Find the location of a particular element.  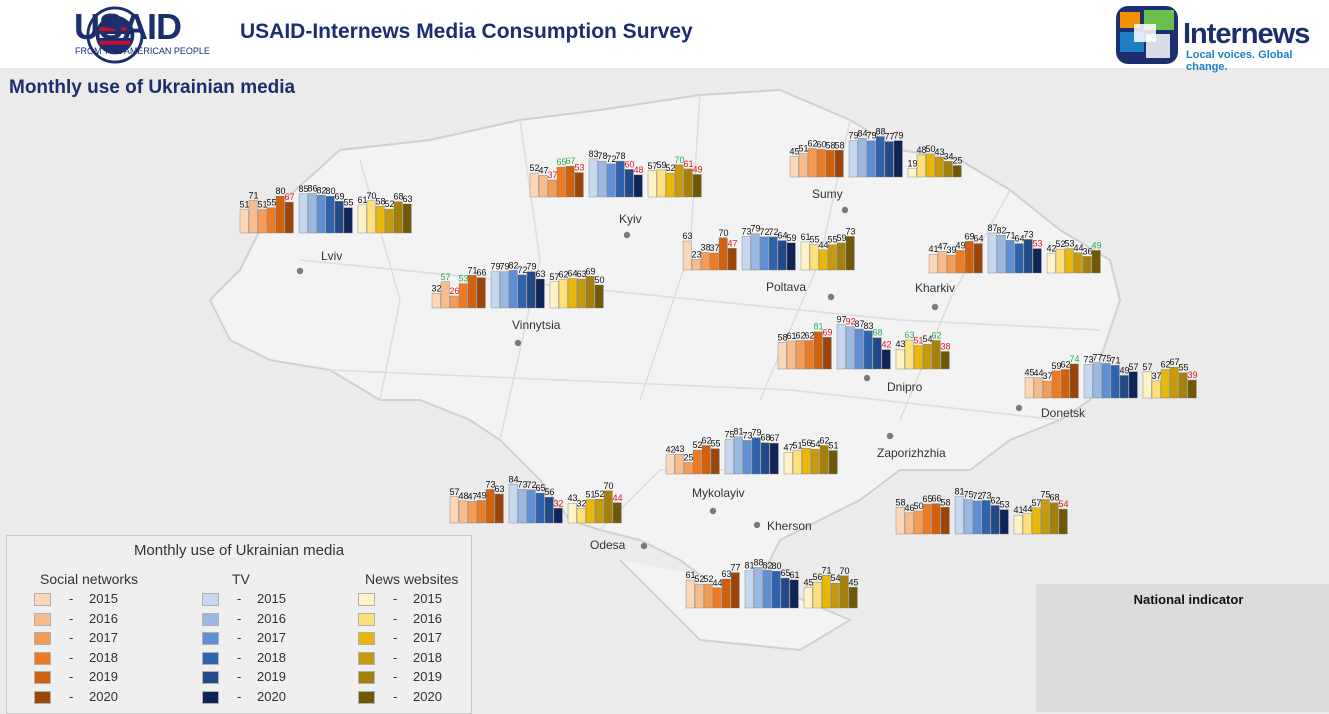

poltava-tv-label-2: 72 is located at coordinates (764, 232).